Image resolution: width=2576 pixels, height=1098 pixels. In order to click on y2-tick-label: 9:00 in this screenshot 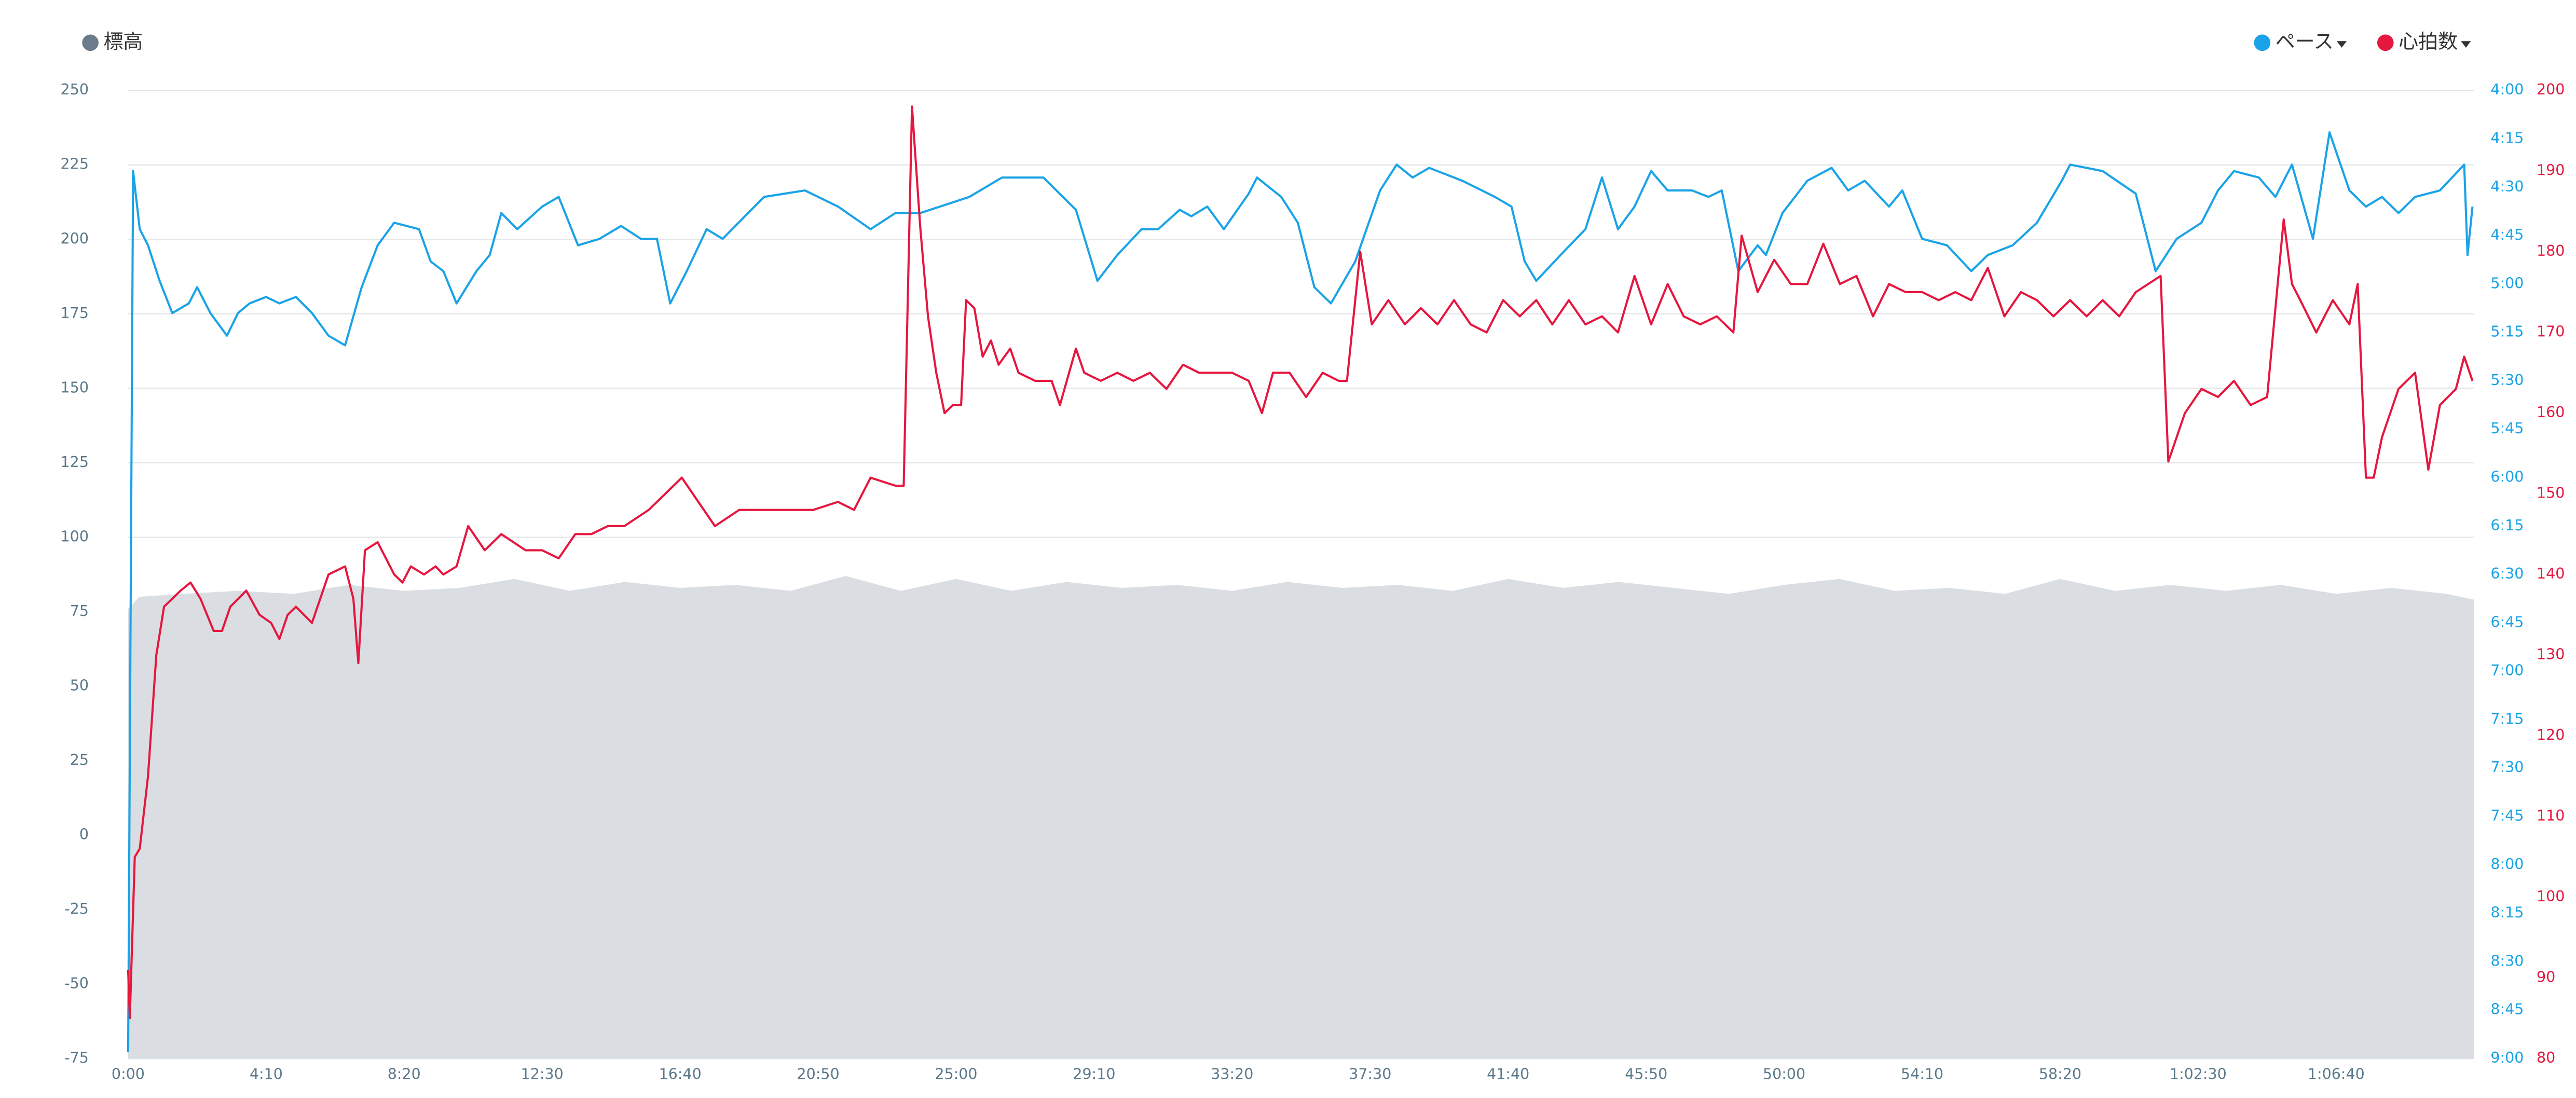, I will do `click(2507, 1057)`.